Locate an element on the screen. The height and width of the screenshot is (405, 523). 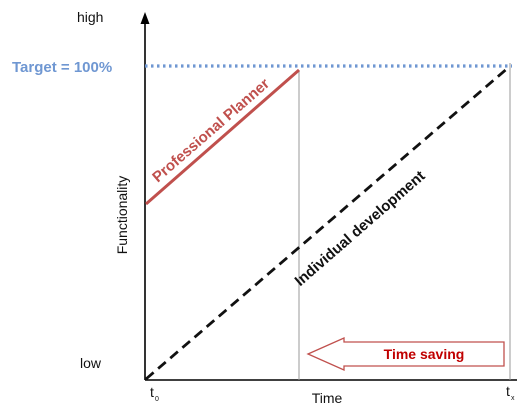
x-end-t: t is located at coordinates (508, 391).